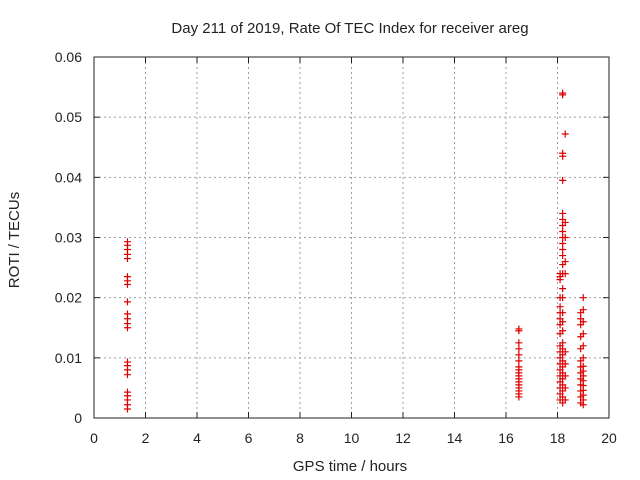 The width and height of the screenshot is (640, 480). What do you see at coordinates (94, 438) in the screenshot?
I see `x-tick-label: 0` at bounding box center [94, 438].